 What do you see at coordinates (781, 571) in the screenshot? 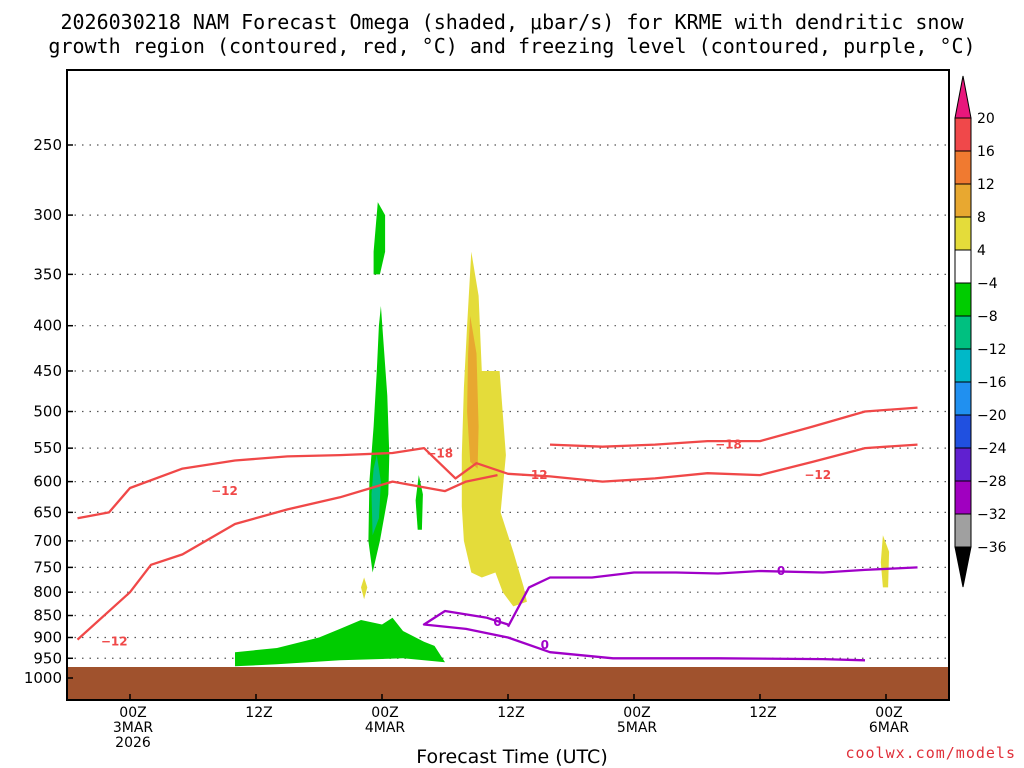
I see `contour-label-8: 0` at bounding box center [781, 571].